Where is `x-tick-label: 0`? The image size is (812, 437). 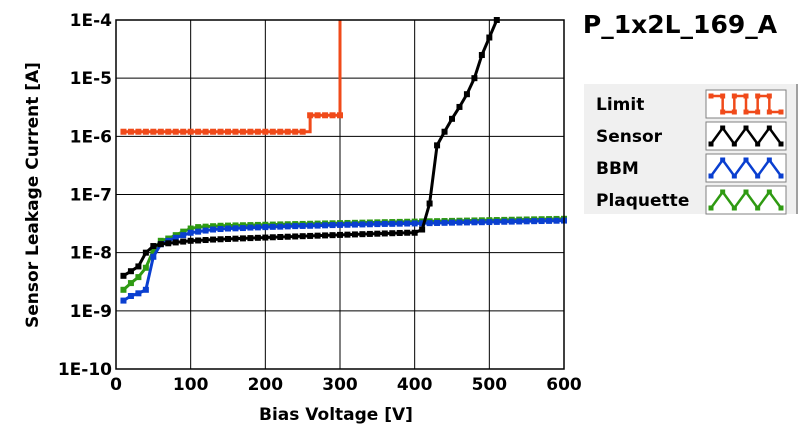 x-tick-label: 0 is located at coordinates (116, 385).